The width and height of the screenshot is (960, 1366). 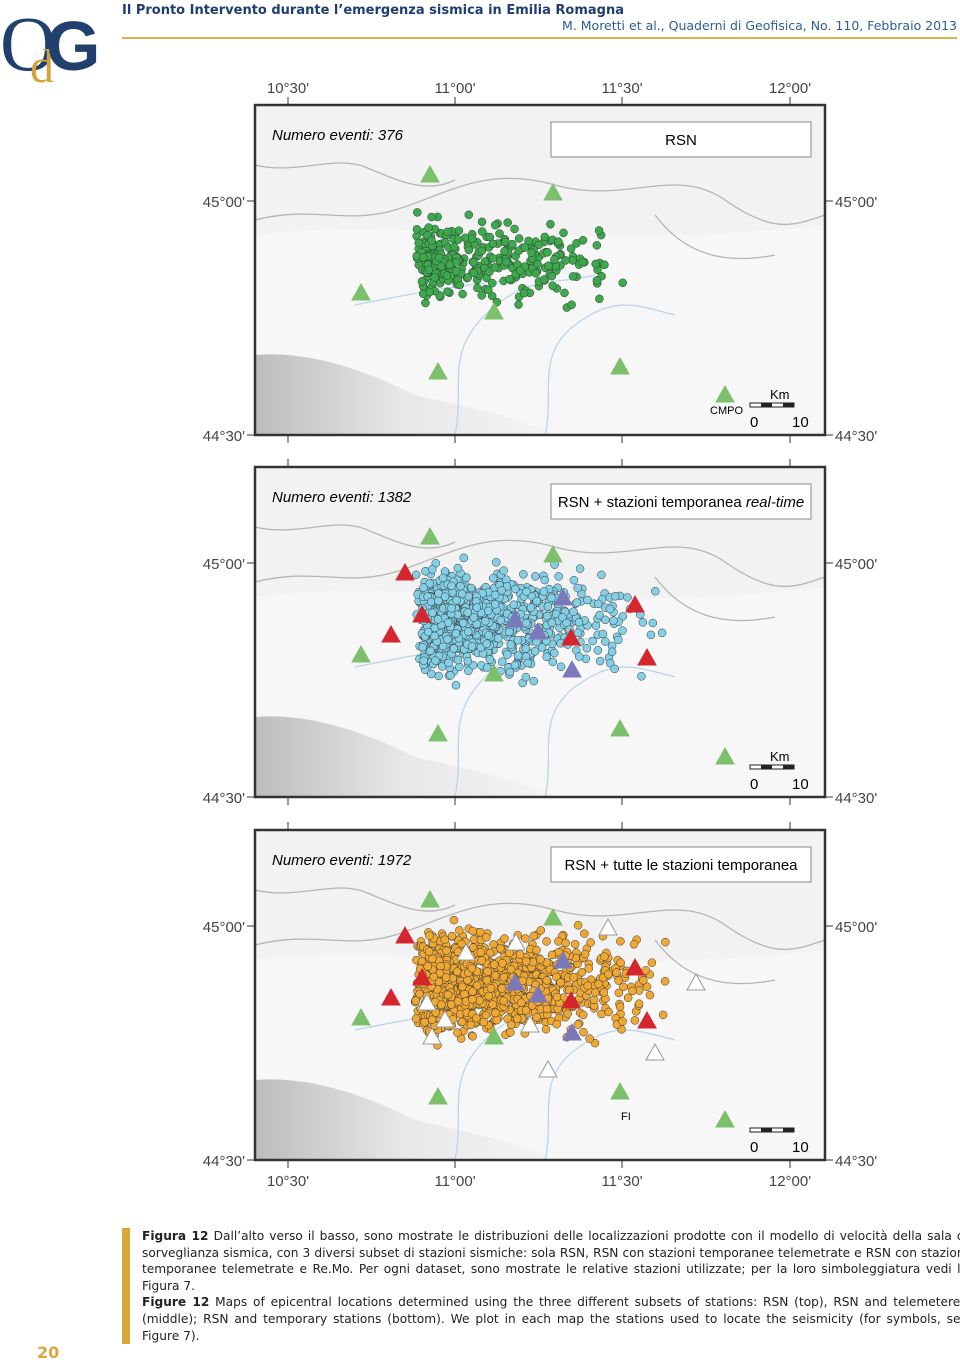 I want to click on page-number: 20, so click(x=48, y=1352).